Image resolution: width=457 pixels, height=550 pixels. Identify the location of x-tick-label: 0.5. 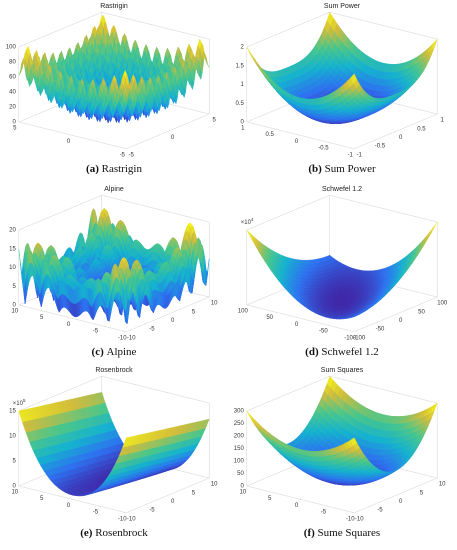
(269, 135).